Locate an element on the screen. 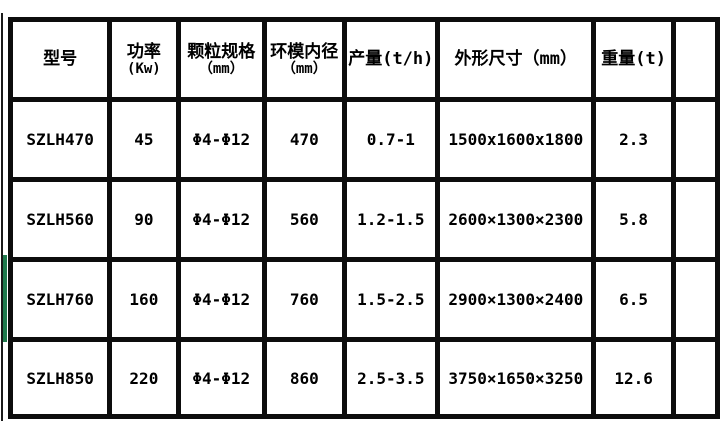 Image resolution: width=720 pixels, height=446 pixels. header-label: 颗粒规格 is located at coordinates (221, 51).